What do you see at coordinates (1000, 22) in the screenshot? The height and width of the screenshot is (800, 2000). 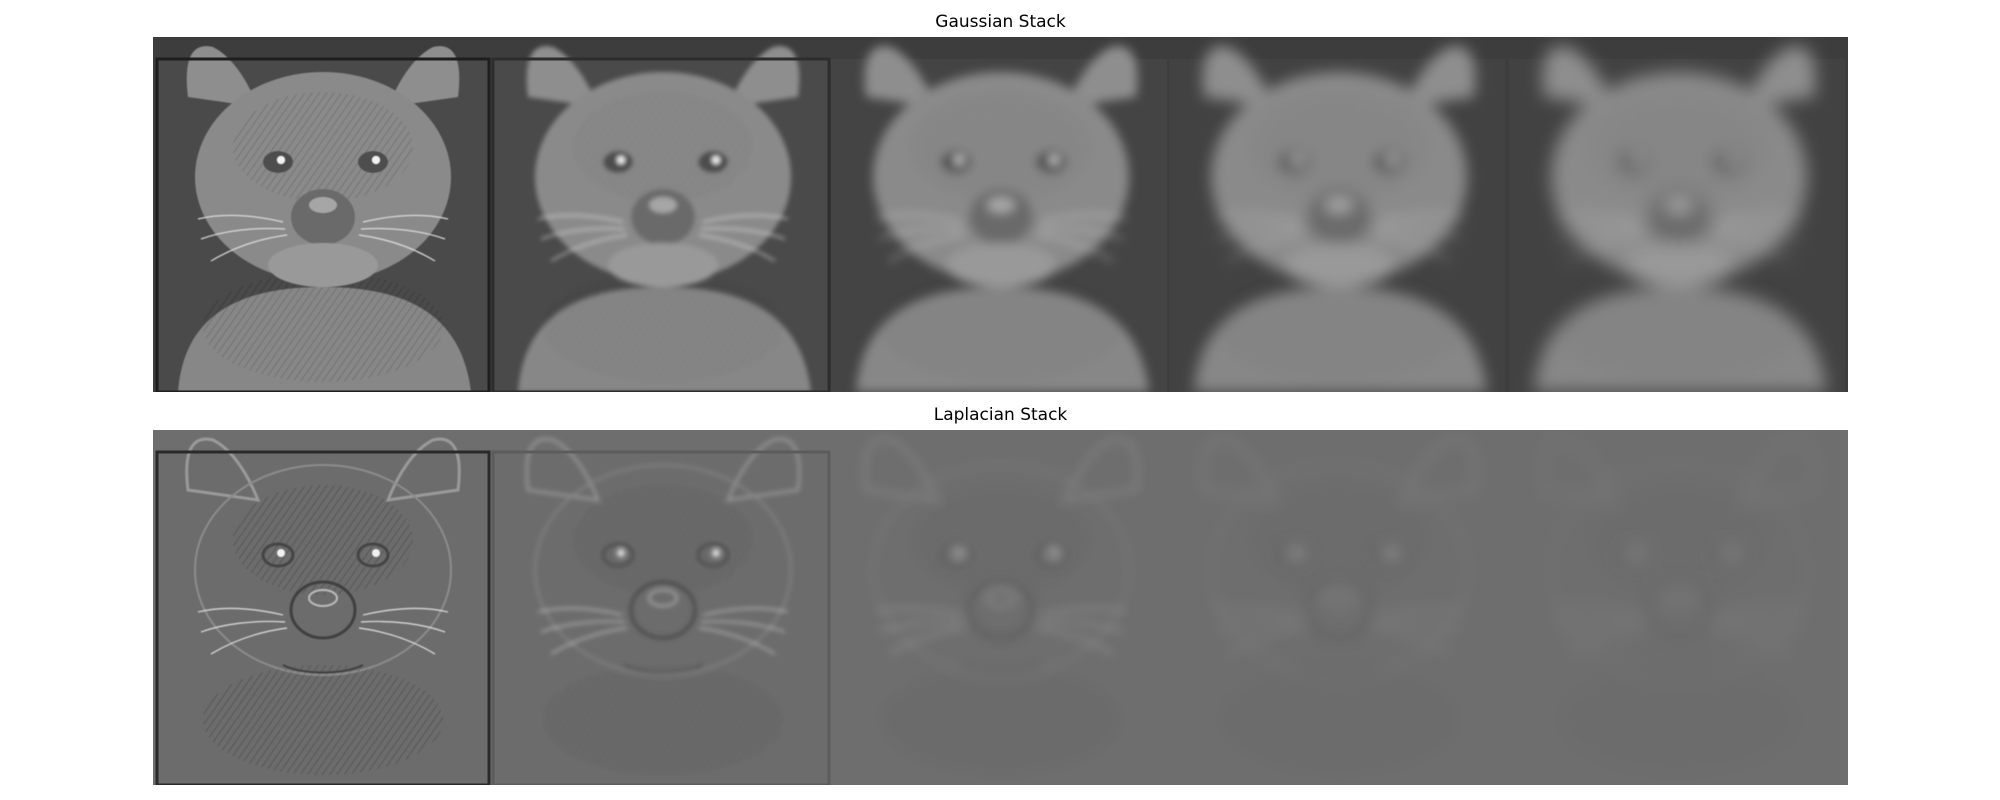 I see `gaussian-stack-title: Gaussian Stack` at bounding box center [1000, 22].